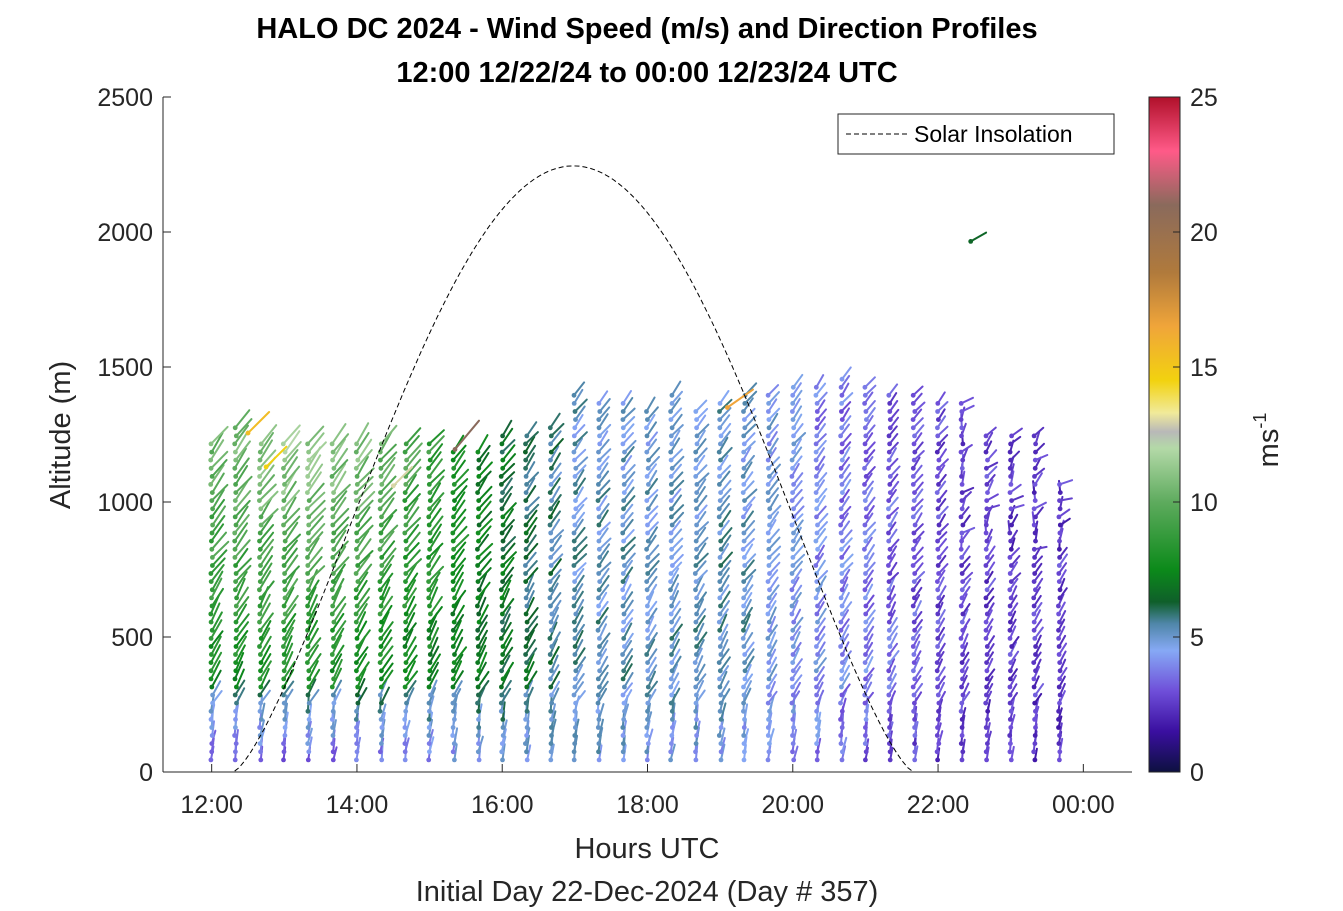 The image size is (1343, 911). I want to click on x-tick-label: 18:00, so click(647, 805).